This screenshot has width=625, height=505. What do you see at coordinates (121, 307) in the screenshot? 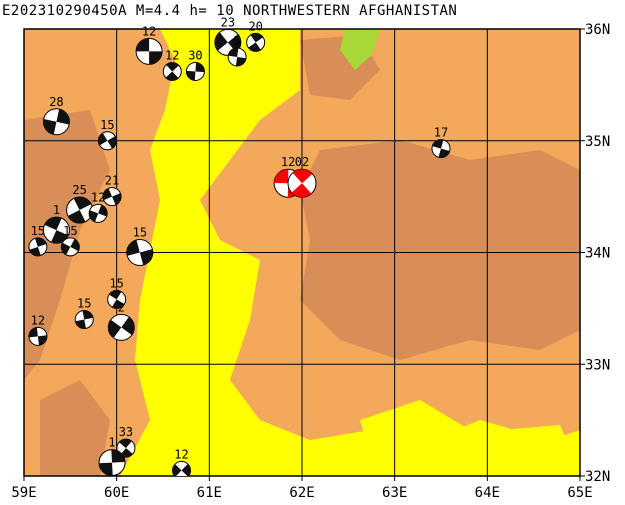
I see `focal-mechanism-depth-label: 2` at bounding box center [121, 307].